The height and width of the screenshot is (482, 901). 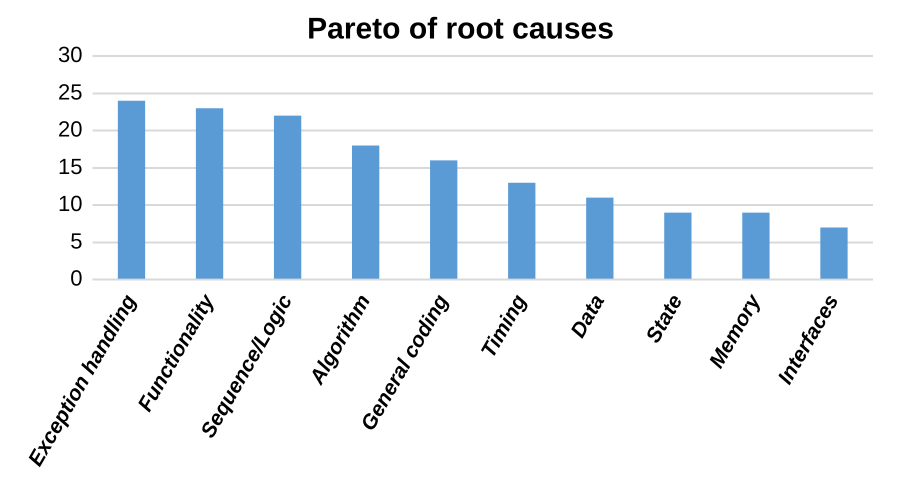 I want to click on y-tick-label: 20, so click(x=70, y=129).